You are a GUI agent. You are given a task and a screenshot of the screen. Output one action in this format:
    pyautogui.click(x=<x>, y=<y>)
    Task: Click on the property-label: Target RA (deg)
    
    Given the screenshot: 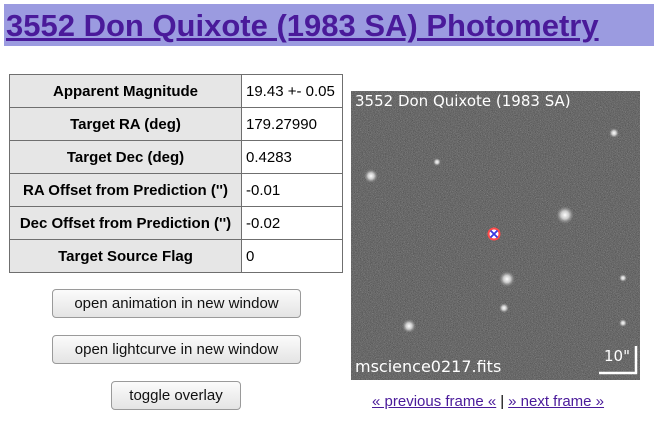 What is the action you would take?
    pyautogui.click(x=125, y=124)
    